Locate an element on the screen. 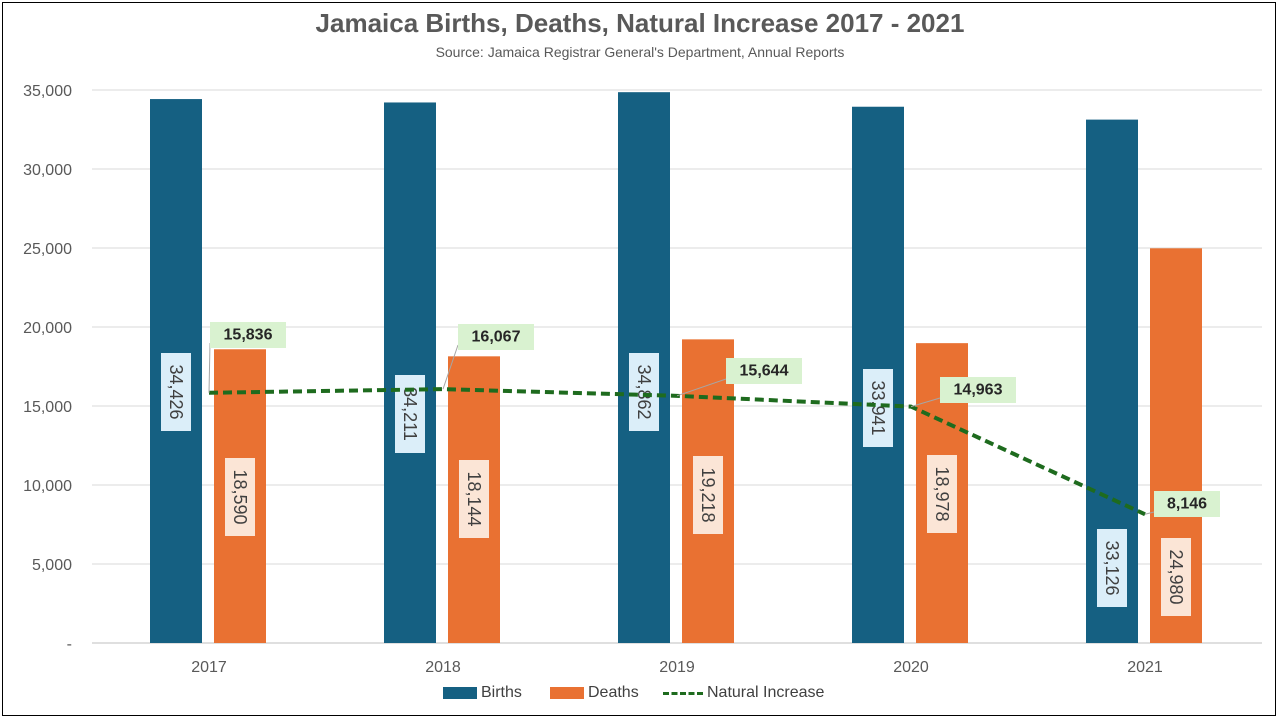  y-tick-label: 15,000 is located at coordinates (47, 407).